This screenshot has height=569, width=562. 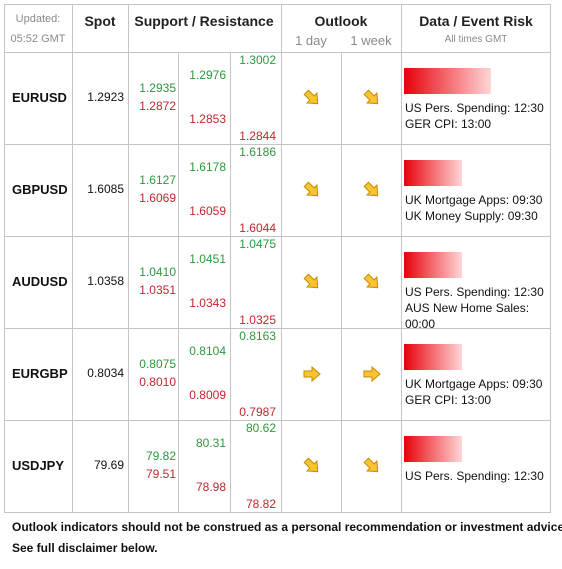 I want to click on outlook-header: Outlook, so click(x=341, y=21).